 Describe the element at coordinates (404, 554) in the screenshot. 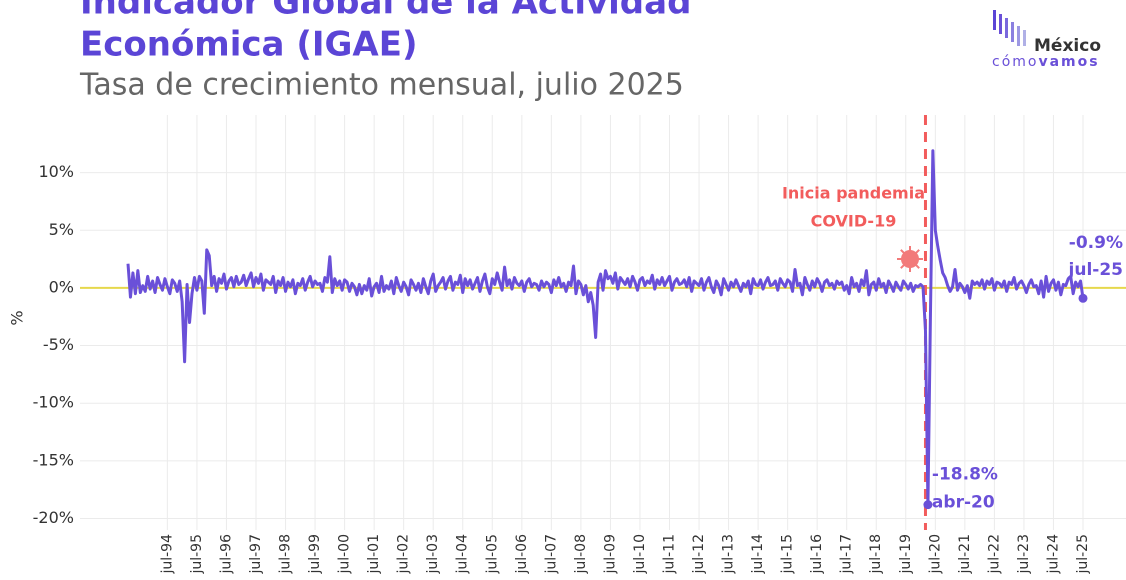

I see `x-tick-label: jul-02` at that location.